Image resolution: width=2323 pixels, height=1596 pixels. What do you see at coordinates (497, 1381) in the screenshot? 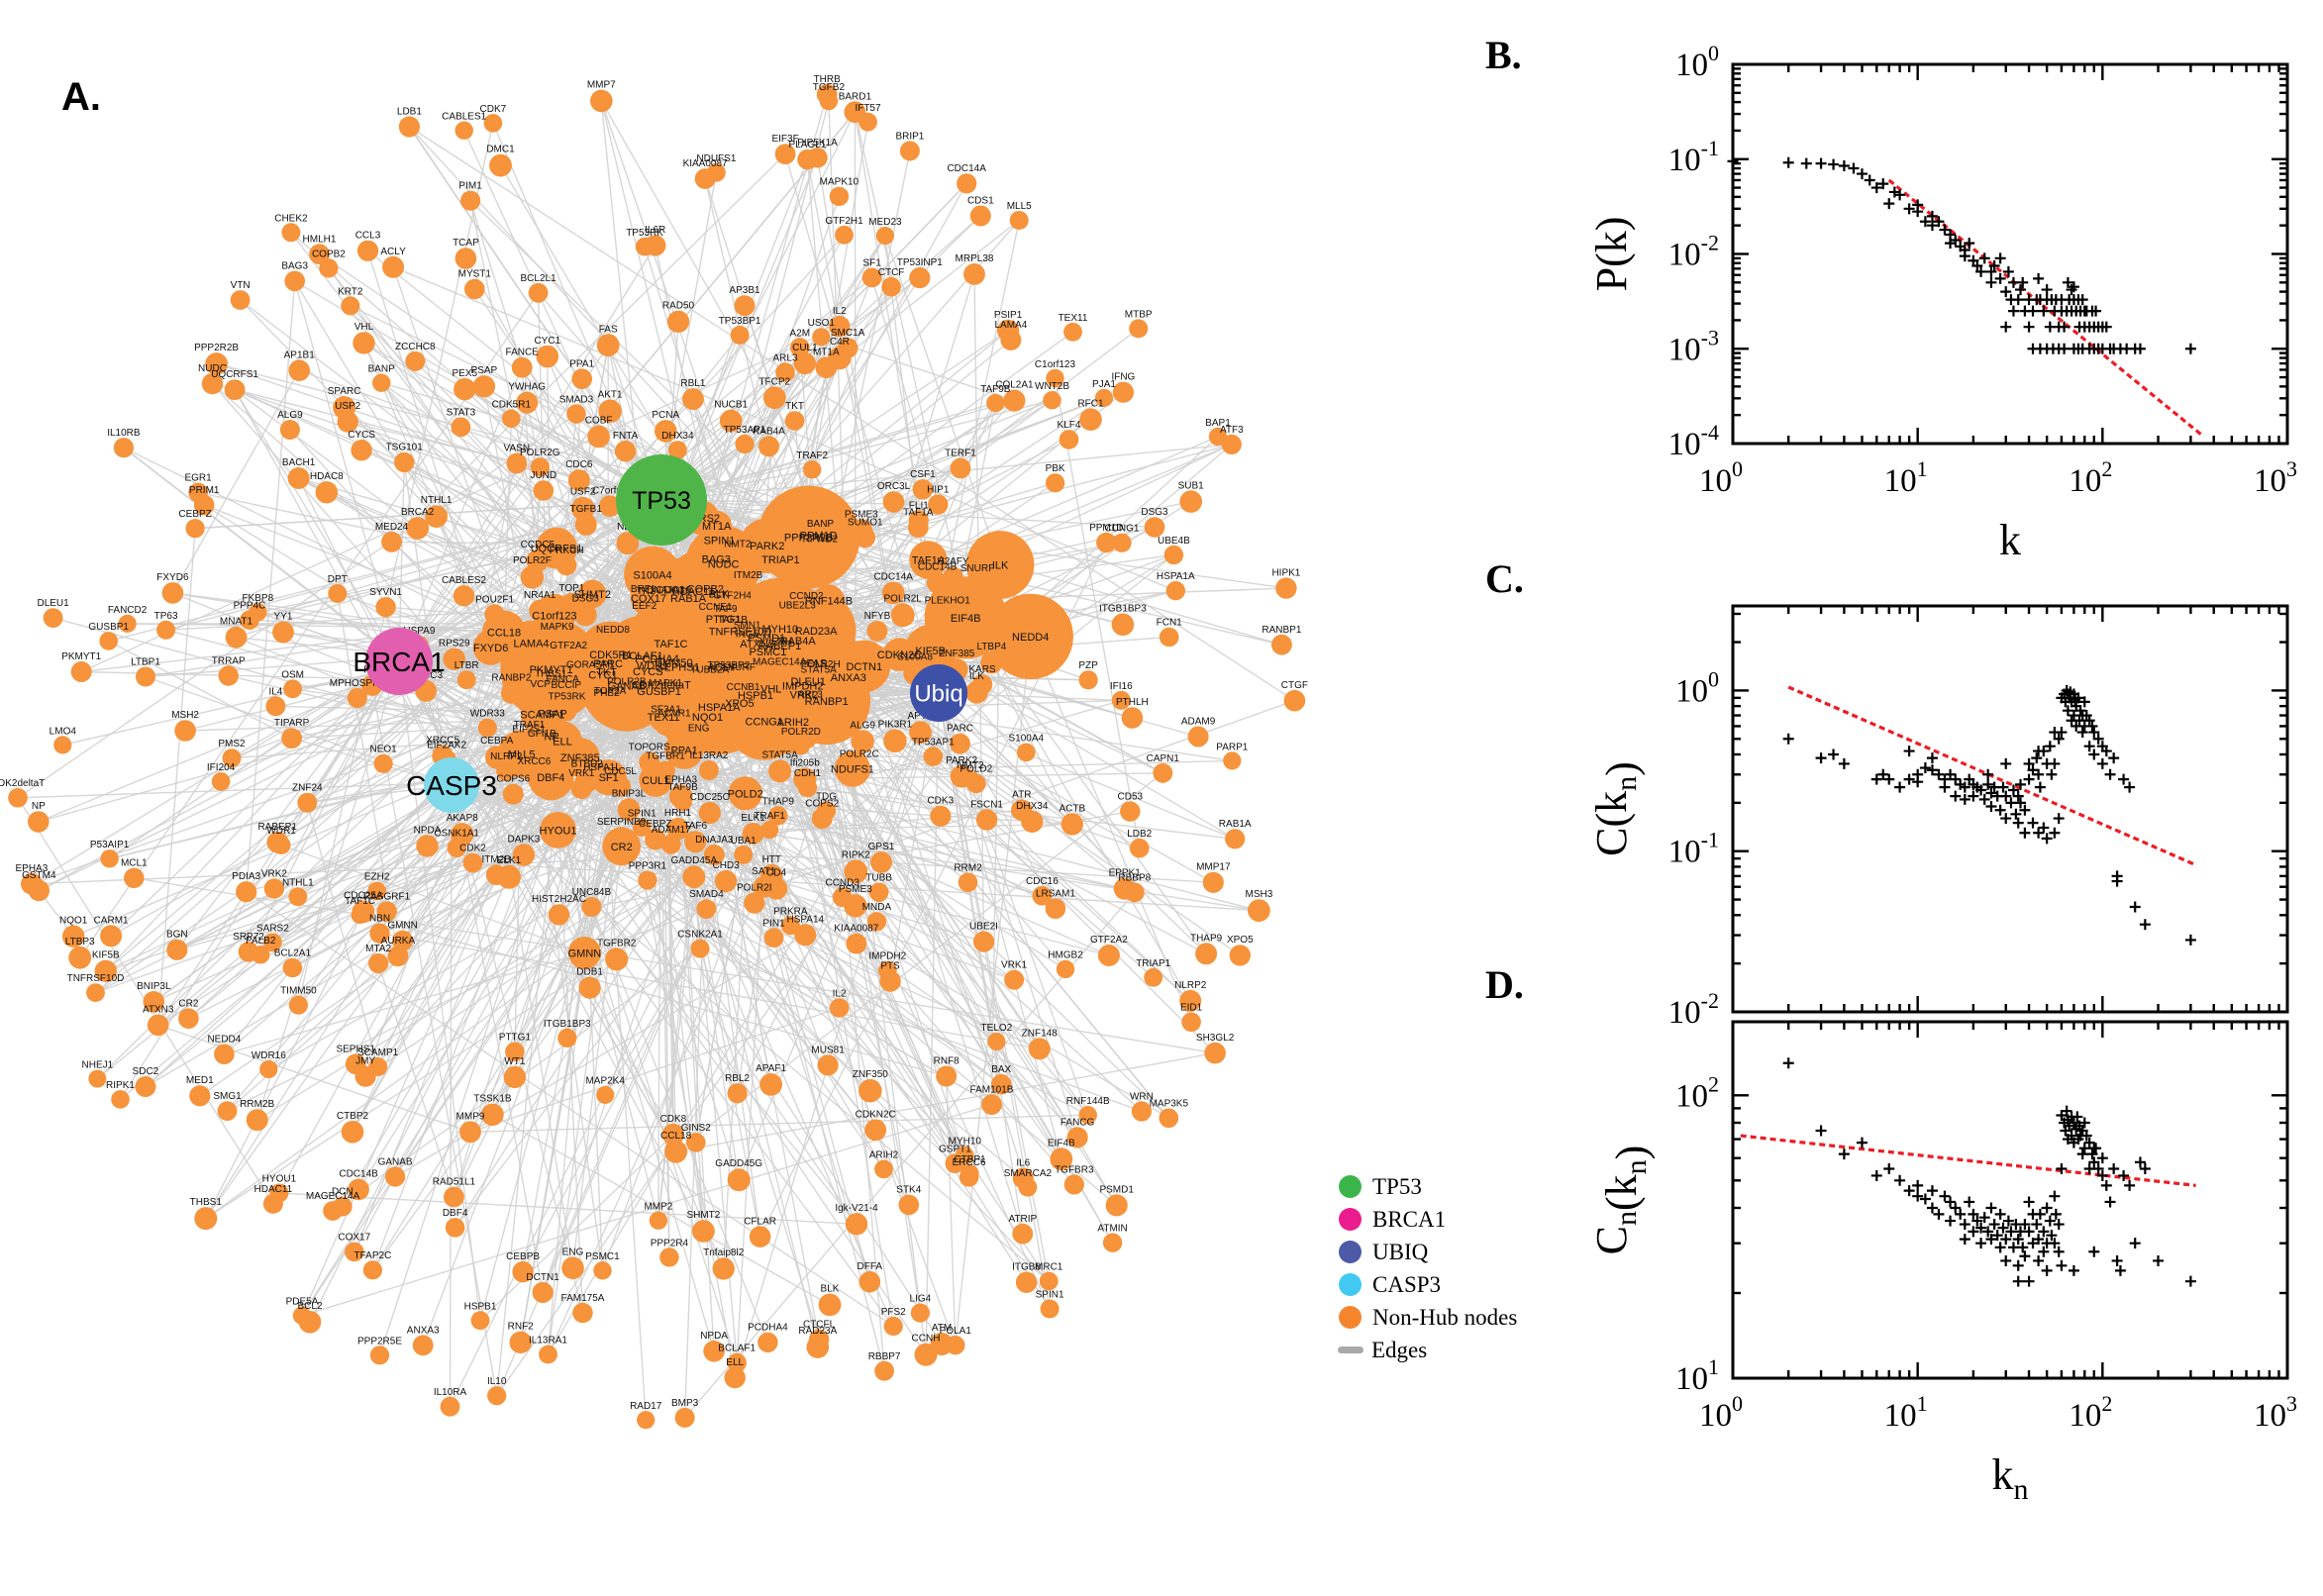
I see `network-node-label: IL10` at bounding box center [497, 1381].